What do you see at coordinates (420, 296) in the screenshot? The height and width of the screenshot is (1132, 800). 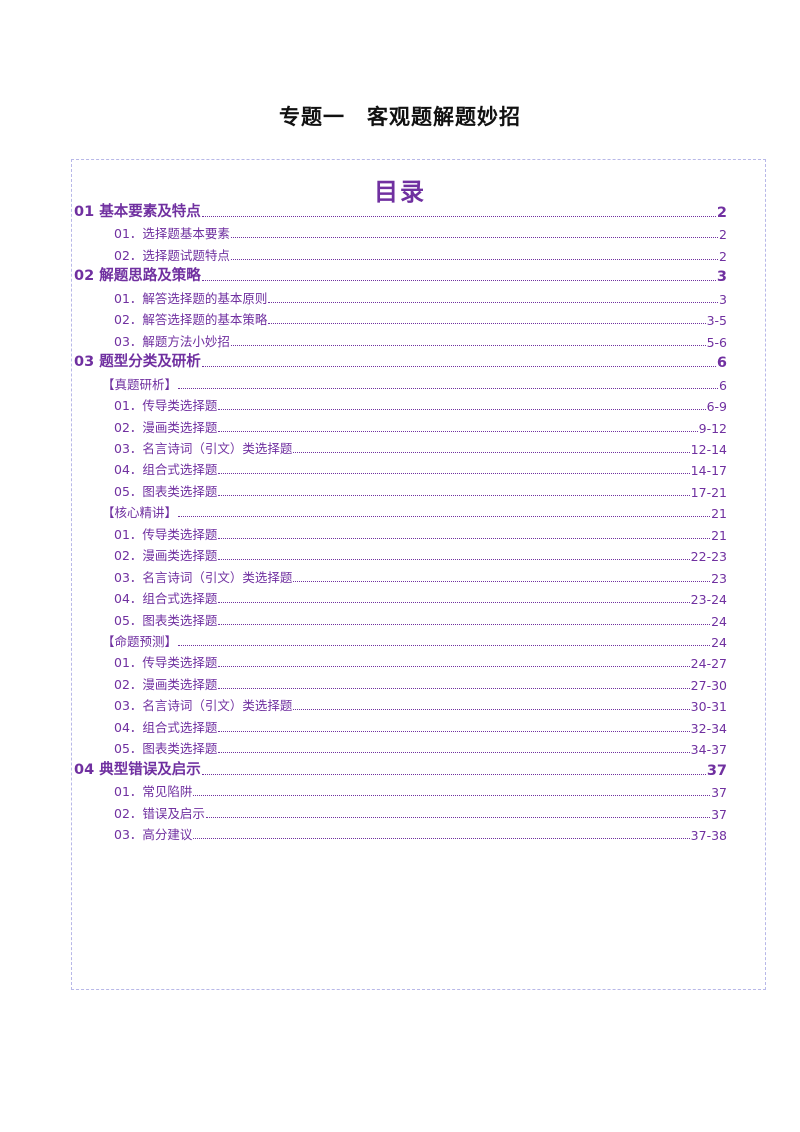 I see `toc-subentry: 01．解答选择题的基本原则 3` at bounding box center [420, 296].